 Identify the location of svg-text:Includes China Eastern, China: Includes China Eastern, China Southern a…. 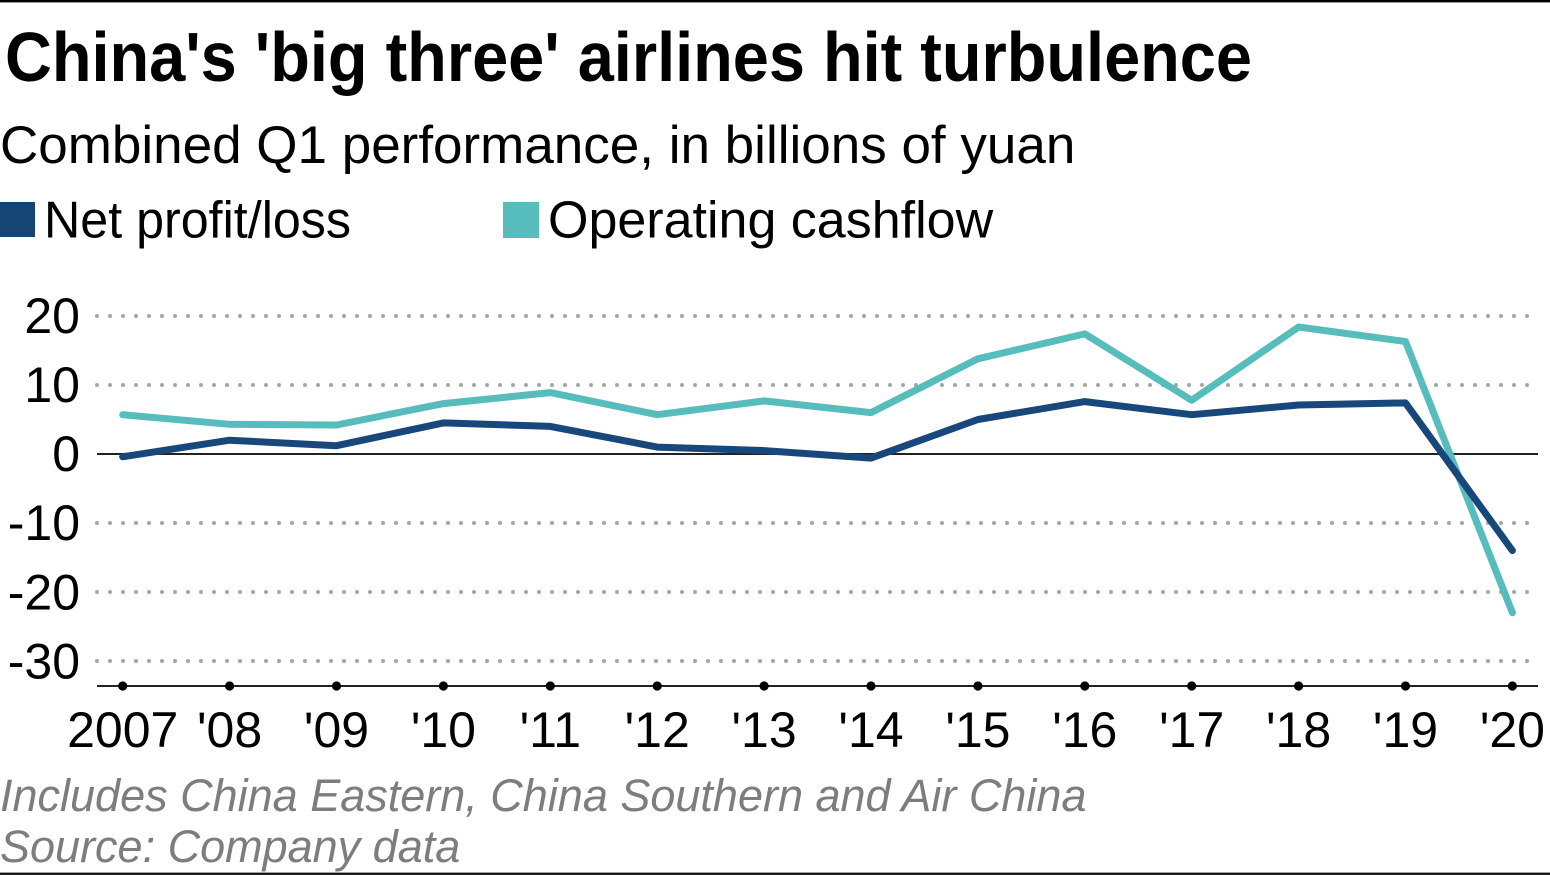
(543, 795).